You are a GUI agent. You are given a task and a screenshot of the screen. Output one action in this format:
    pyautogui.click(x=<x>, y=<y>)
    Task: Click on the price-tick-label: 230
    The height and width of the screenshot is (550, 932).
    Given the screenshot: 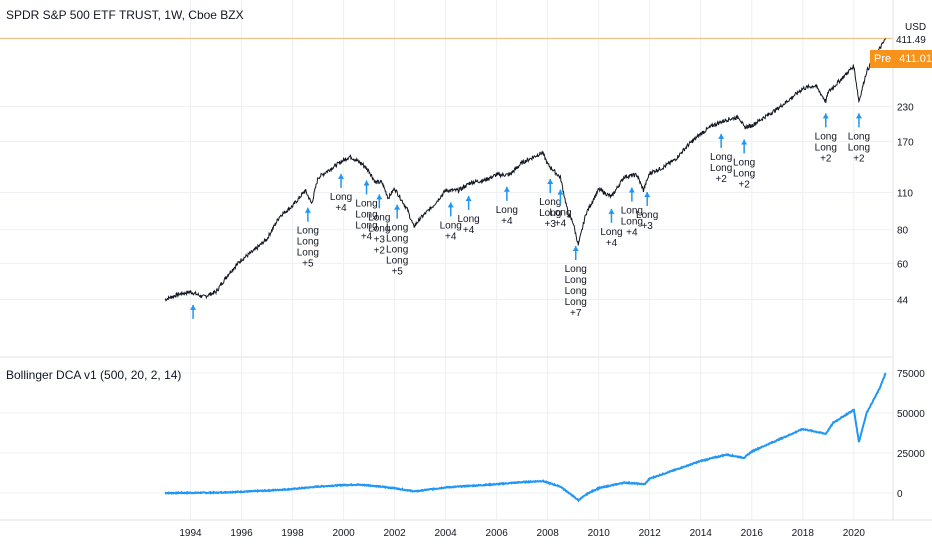 What is the action you would take?
    pyautogui.click(x=905, y=107)
    